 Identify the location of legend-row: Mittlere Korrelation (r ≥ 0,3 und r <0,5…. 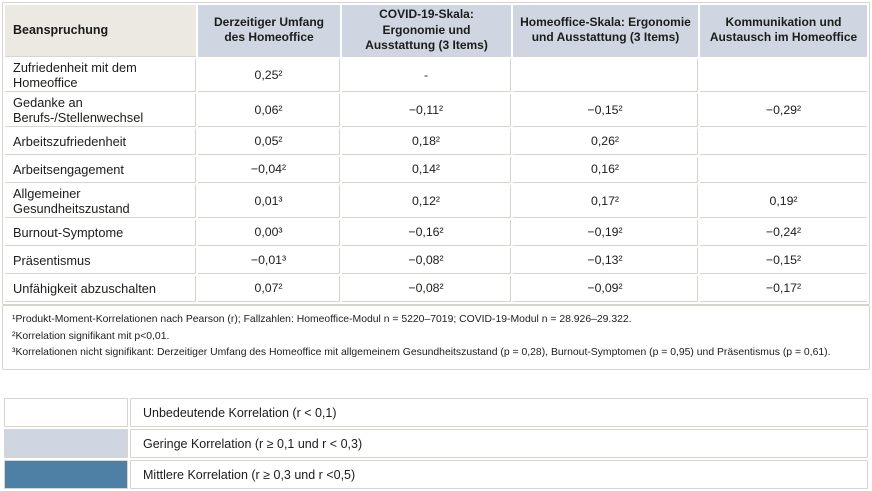
(436, 475).